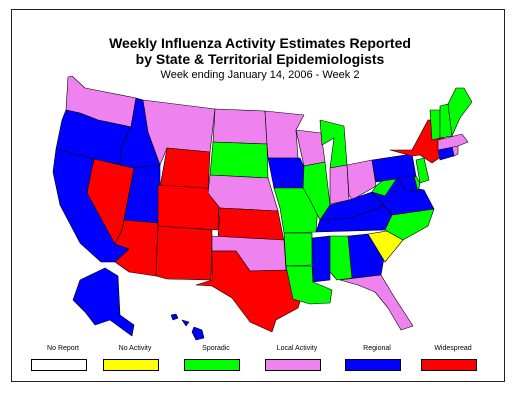 The height and width of the screenshot is (401, 520). Describe the element at coordinates (339, 184) in the screenshot. I see `state-in` at that location.